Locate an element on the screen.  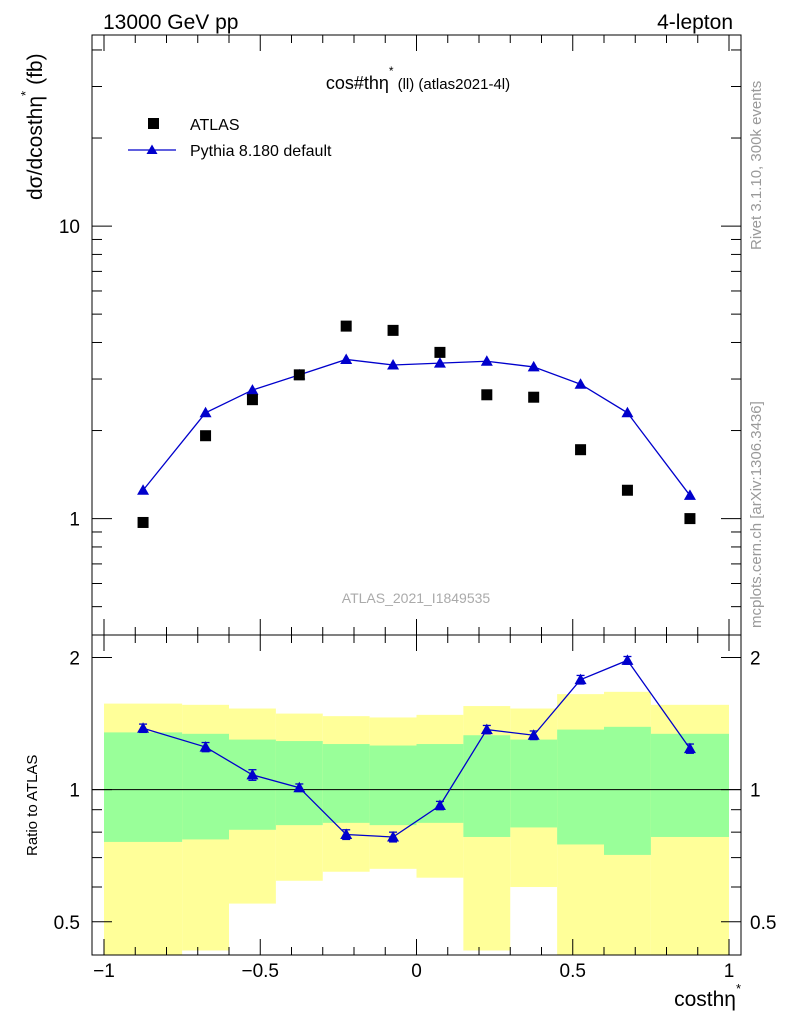
ratio-ytick-label-right: 1 is located at coordinates (755, 791).